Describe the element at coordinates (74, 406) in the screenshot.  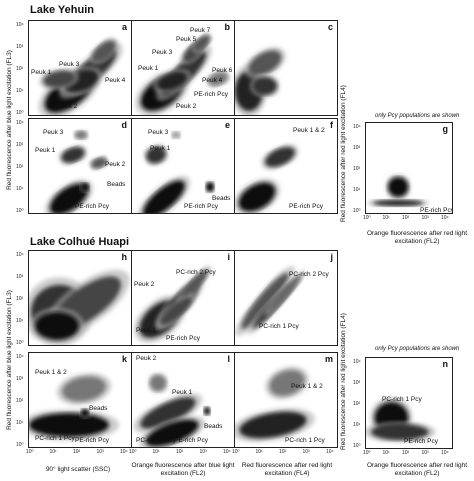
I see `panel-k-density-plot` at that location.